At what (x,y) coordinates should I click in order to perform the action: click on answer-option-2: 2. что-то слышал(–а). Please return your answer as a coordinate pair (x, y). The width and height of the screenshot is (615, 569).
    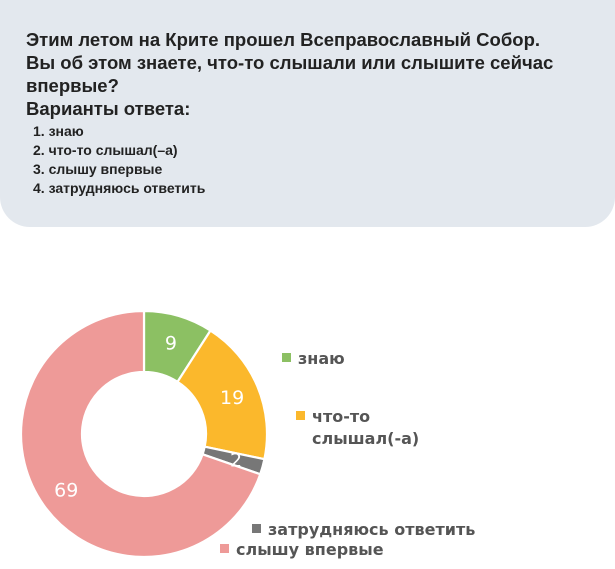
    Looking at the image, I should click on (105, 150).